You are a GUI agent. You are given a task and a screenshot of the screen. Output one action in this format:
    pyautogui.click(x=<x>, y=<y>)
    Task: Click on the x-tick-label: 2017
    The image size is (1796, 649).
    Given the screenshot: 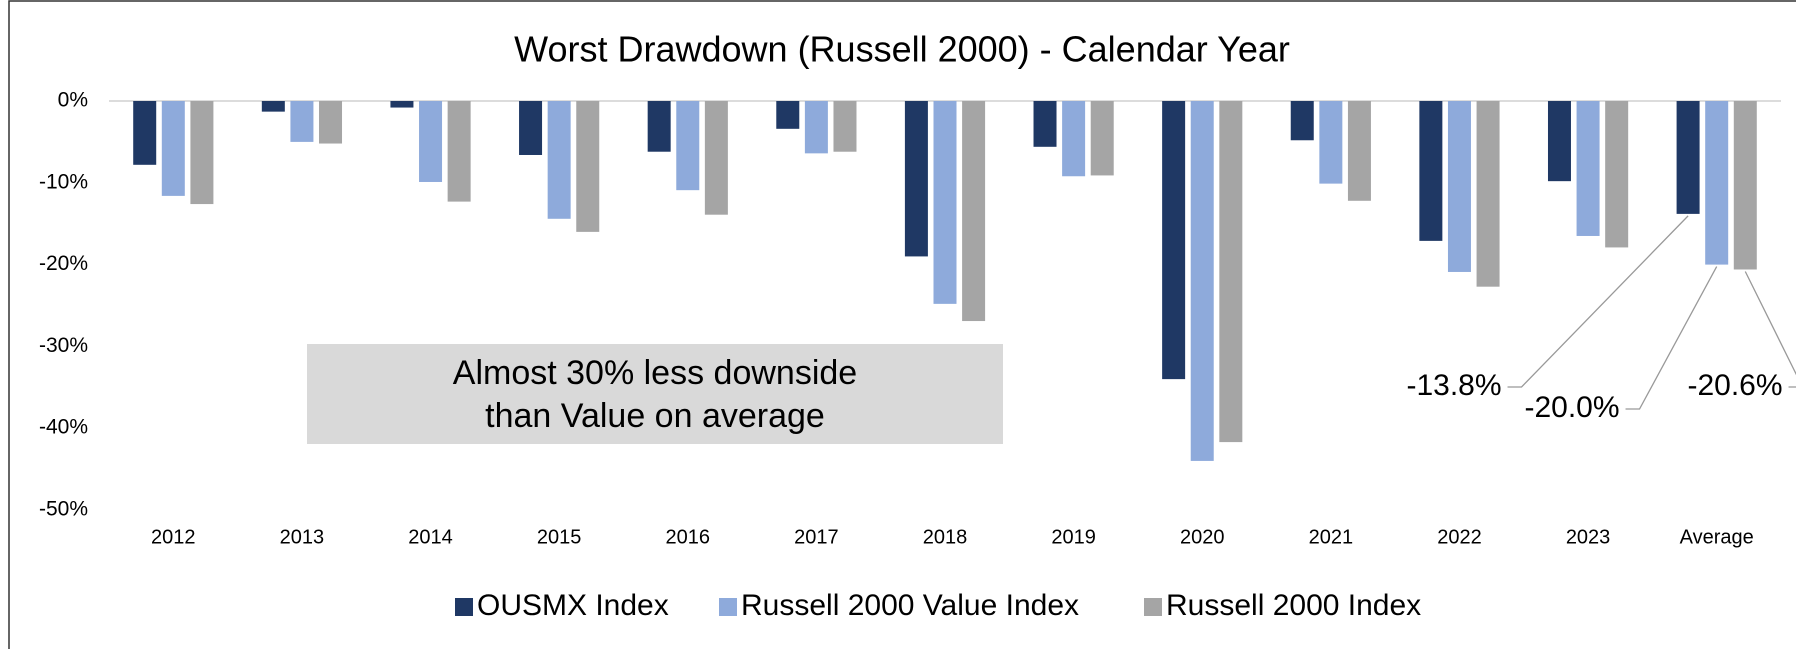 What is the action you would take?
    pyautogui.click(x=816, y=537)
    